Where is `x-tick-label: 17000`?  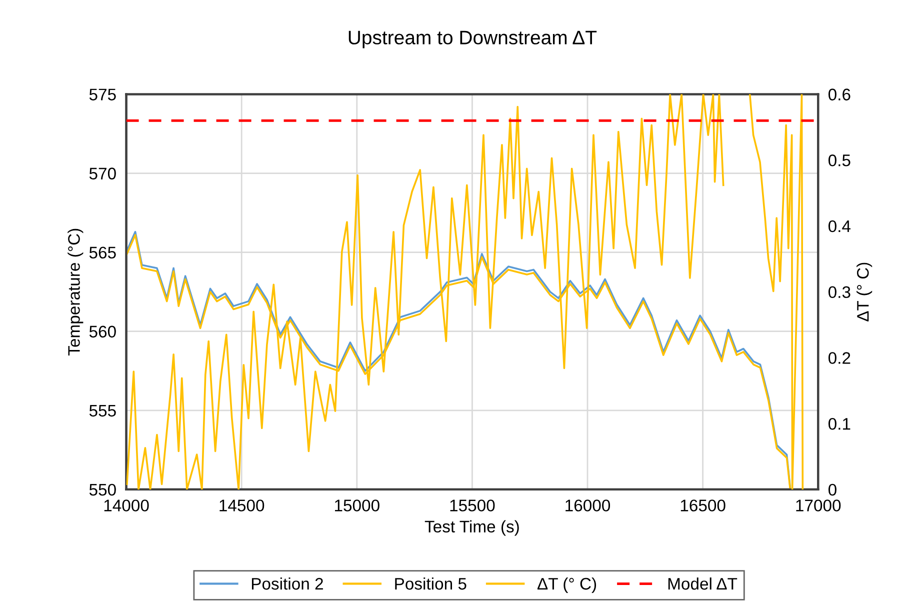
x-tick-label: 17000 is located at coordinates (818, 506).